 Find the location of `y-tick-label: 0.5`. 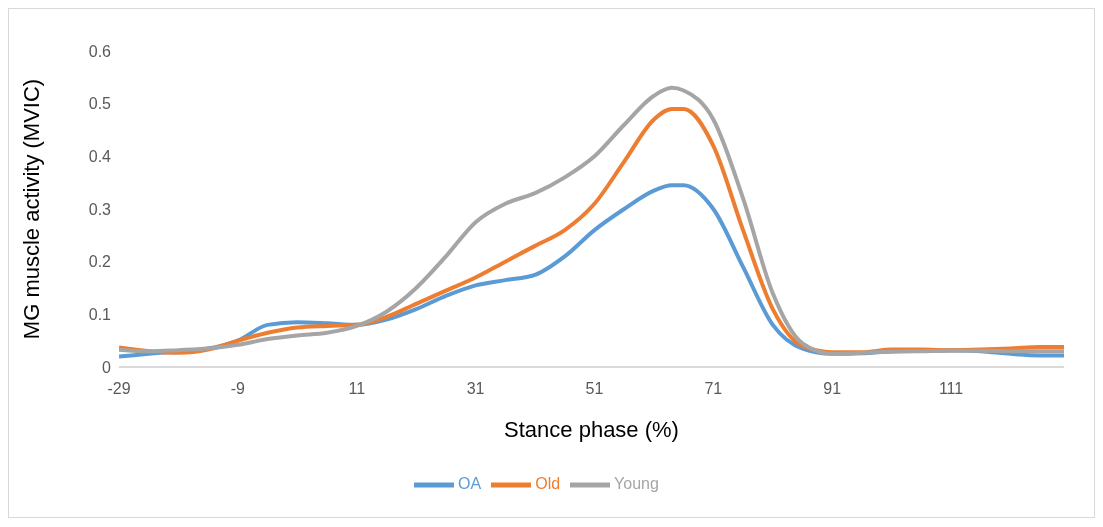

y-tick-label: 0.5 is located at coordinates (100, 104).